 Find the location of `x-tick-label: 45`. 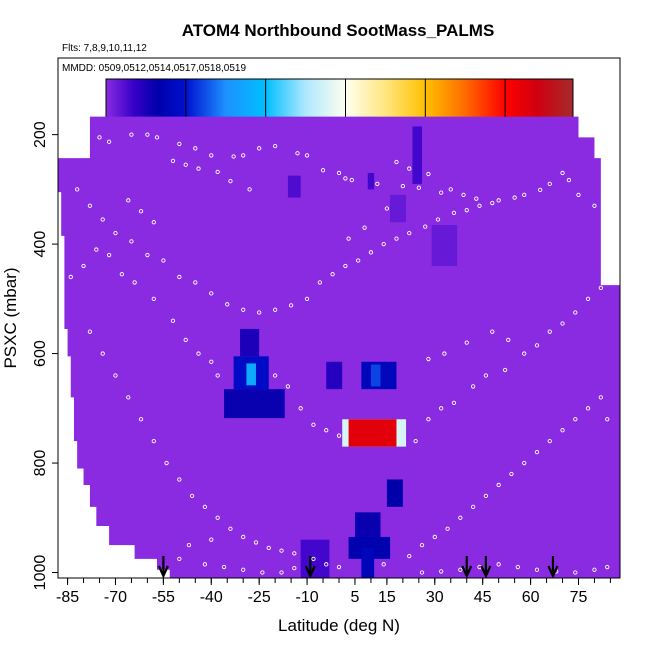

x-tick-label: 45 is located at coordinates (483, 597).